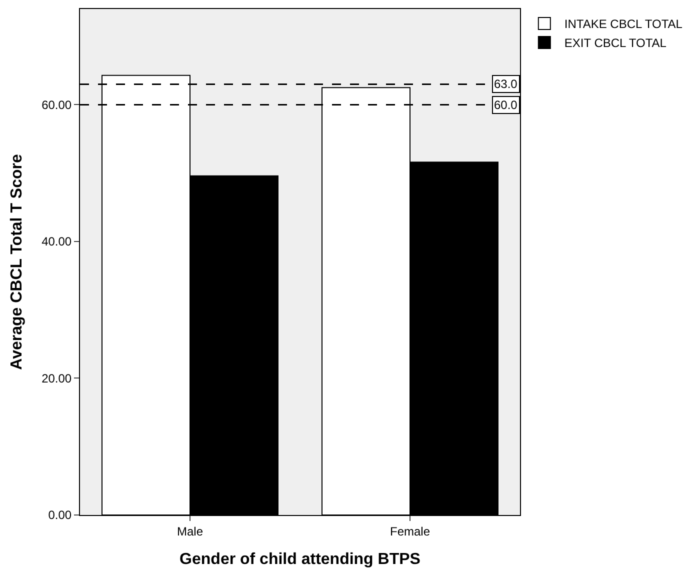 The width and height of the screenshot is (696, 573). I want to click on x-tick-label: Male, so click(190, 531).